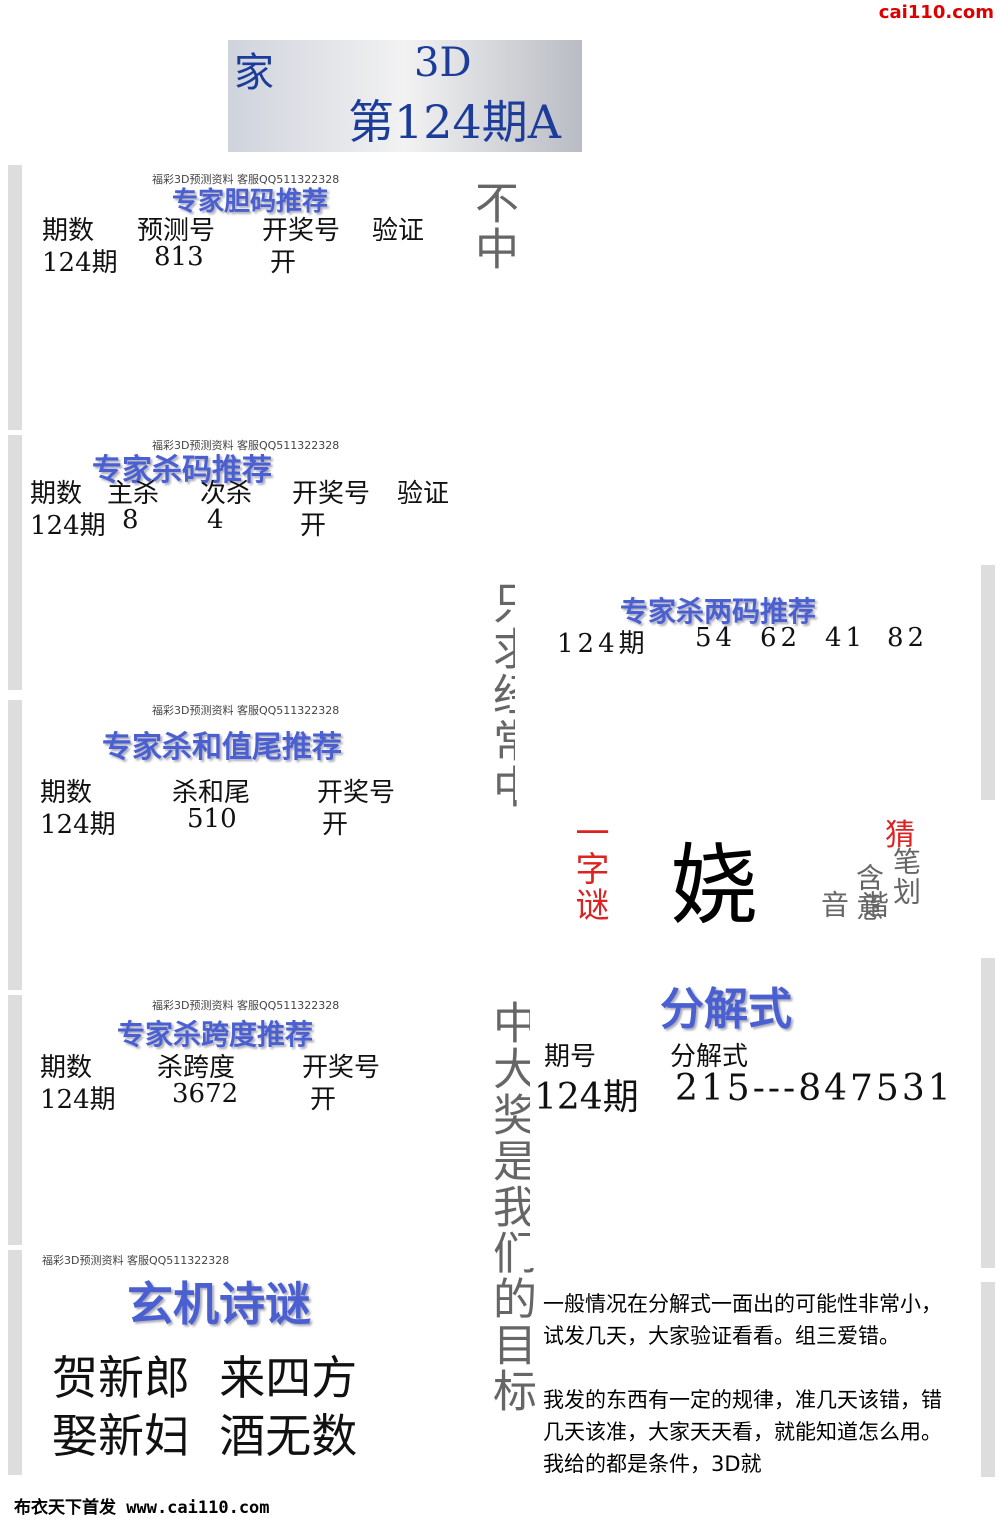  What do you see at coordinates (900, 835) in the screenshot?
I see `riddle-hint: 猜` at bounding box center [900, 835].